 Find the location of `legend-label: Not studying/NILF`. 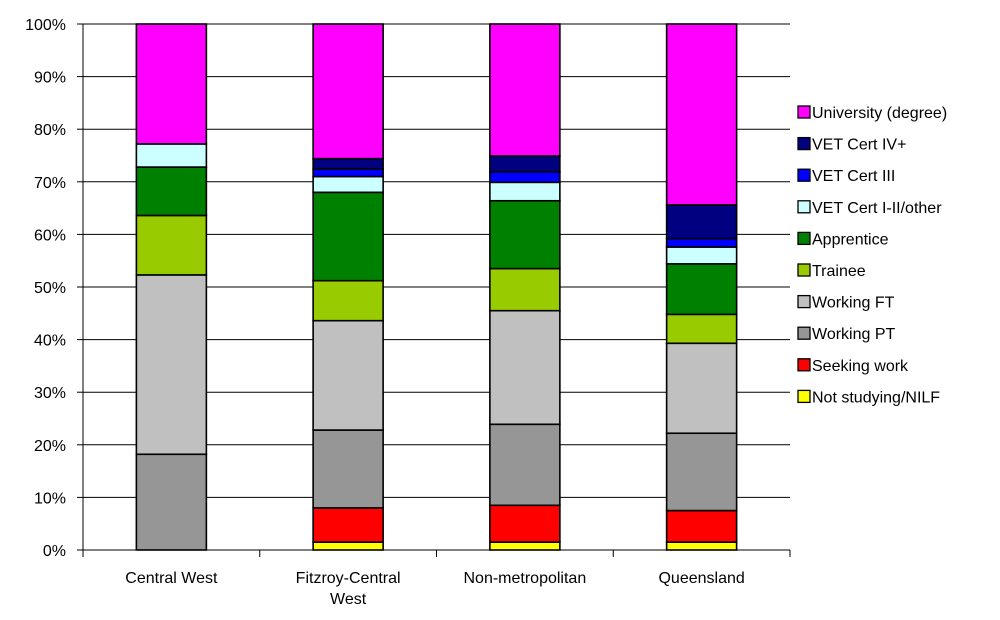

legend-label: Not studying/NILF is located at coordinates (876, 397).